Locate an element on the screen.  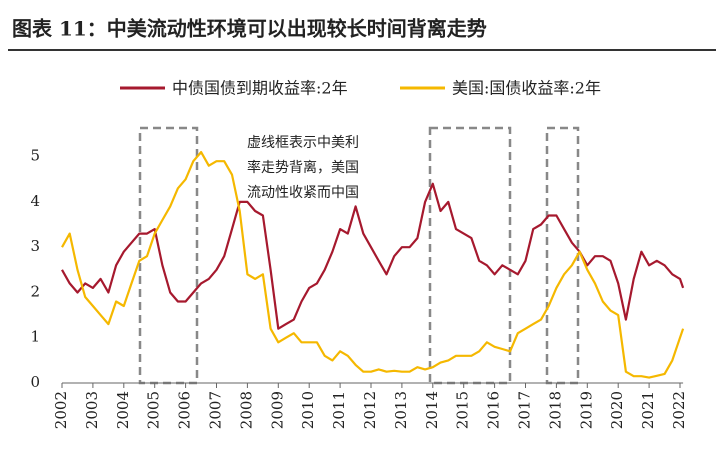
annotation: 率走势背离，美国 is located at coordinates (303, 167).